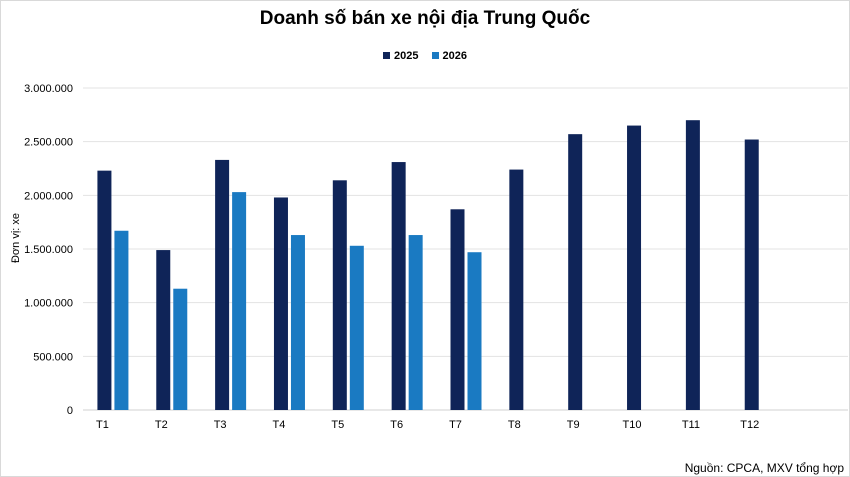 This screenshot has width=850, height=477. Describe the element at coordinates (691, 425) in the screenshot. I see `x-tick-label: T11` at that location.